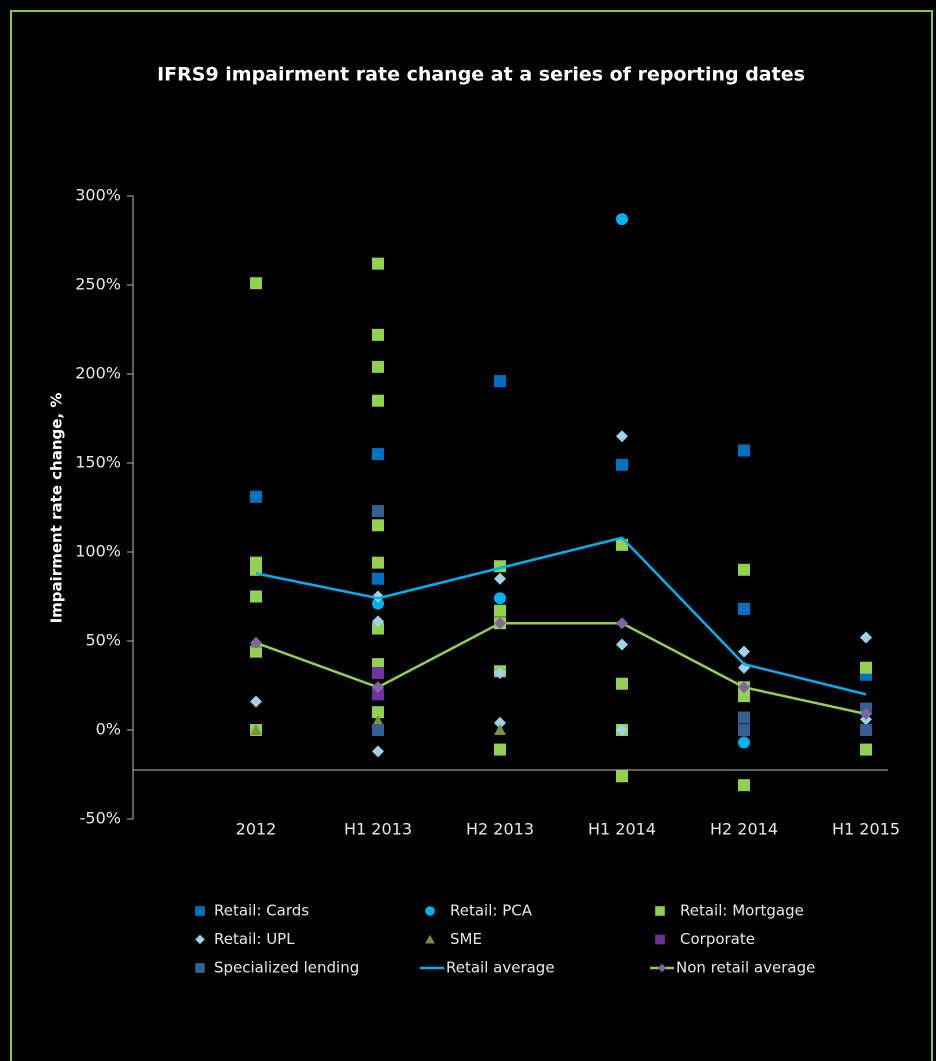  What do you see at coordinates (500, 968) in the screenshot?
I see `legend-label: Retail average` at bounding box center [500, 968].